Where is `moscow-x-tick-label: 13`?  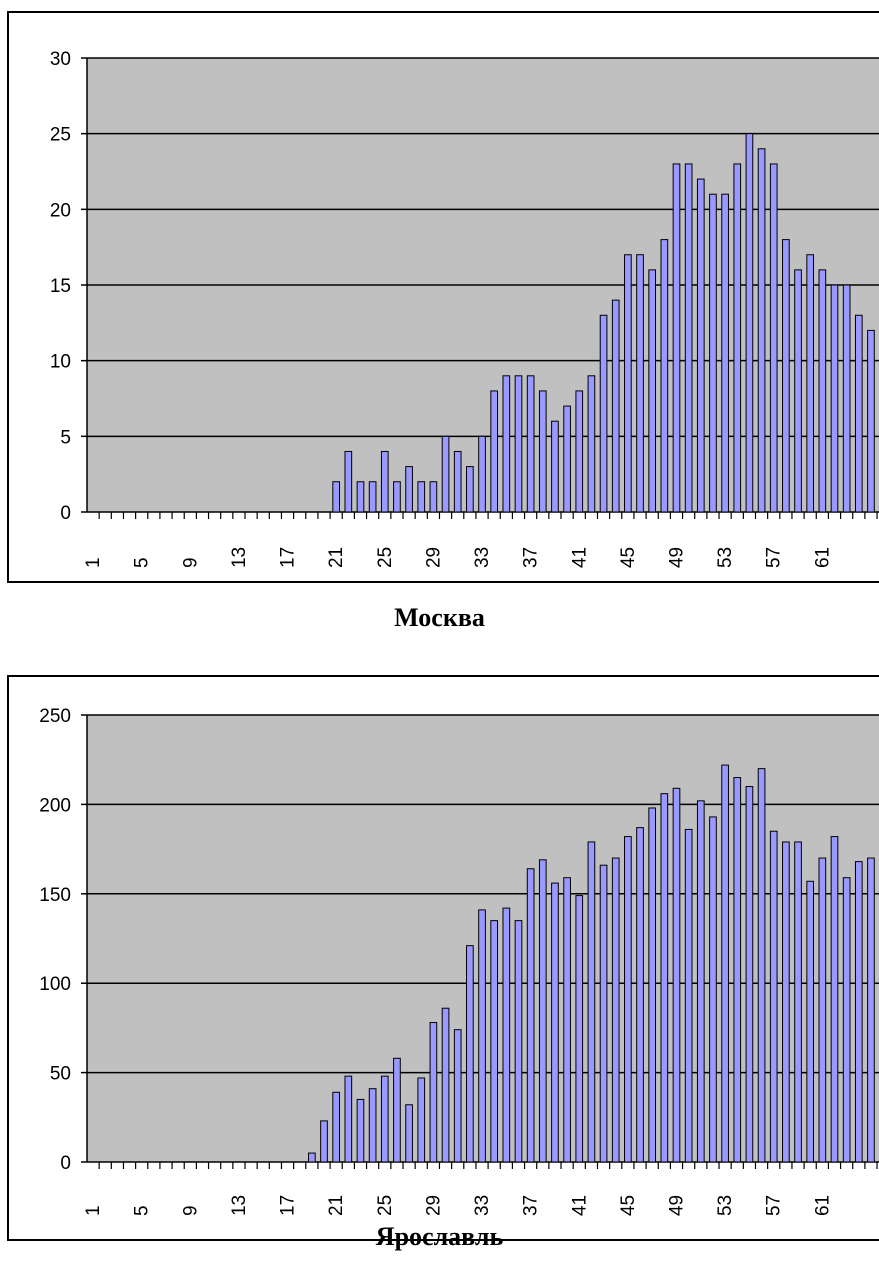 moscow-x-tick-label: 13 is located at coordinates (239, 557).